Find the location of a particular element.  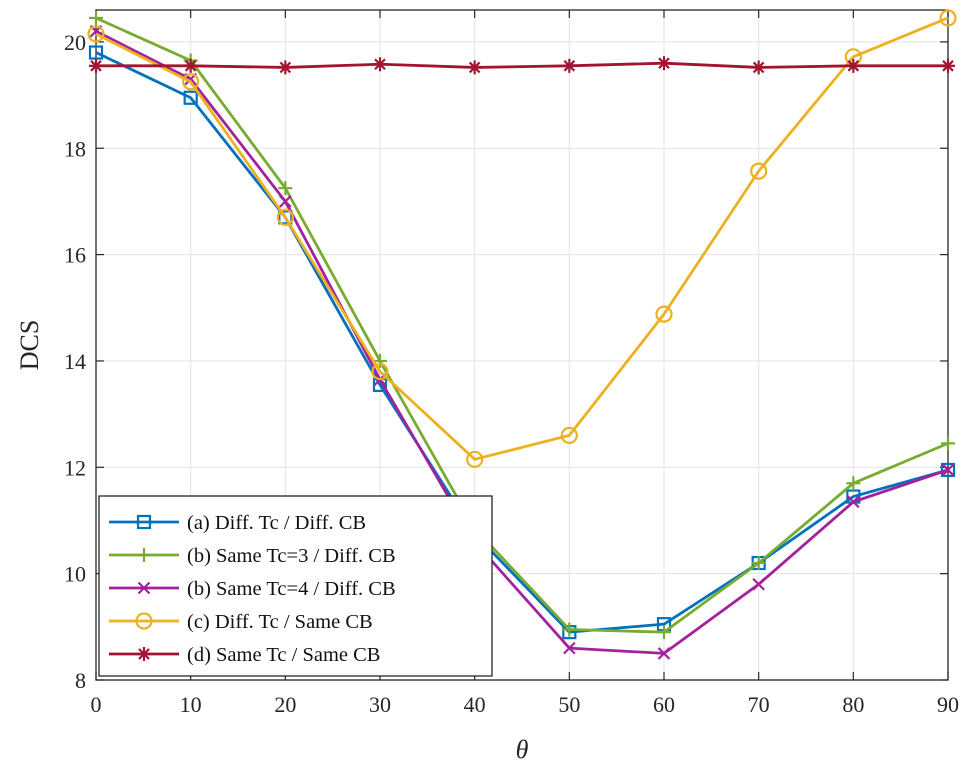

legend-label: (b) Same Tc=3 / Diff. CB is located at coordinates (291, 556).